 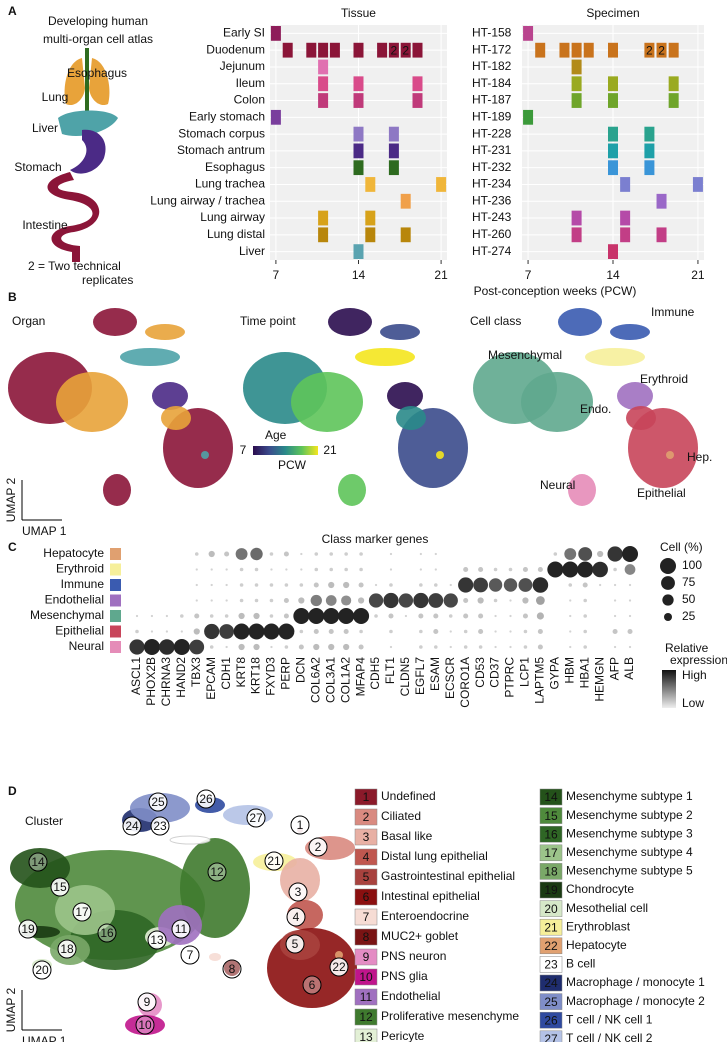 I want to click on cluster-number: 7, so click(x=190, y=955).